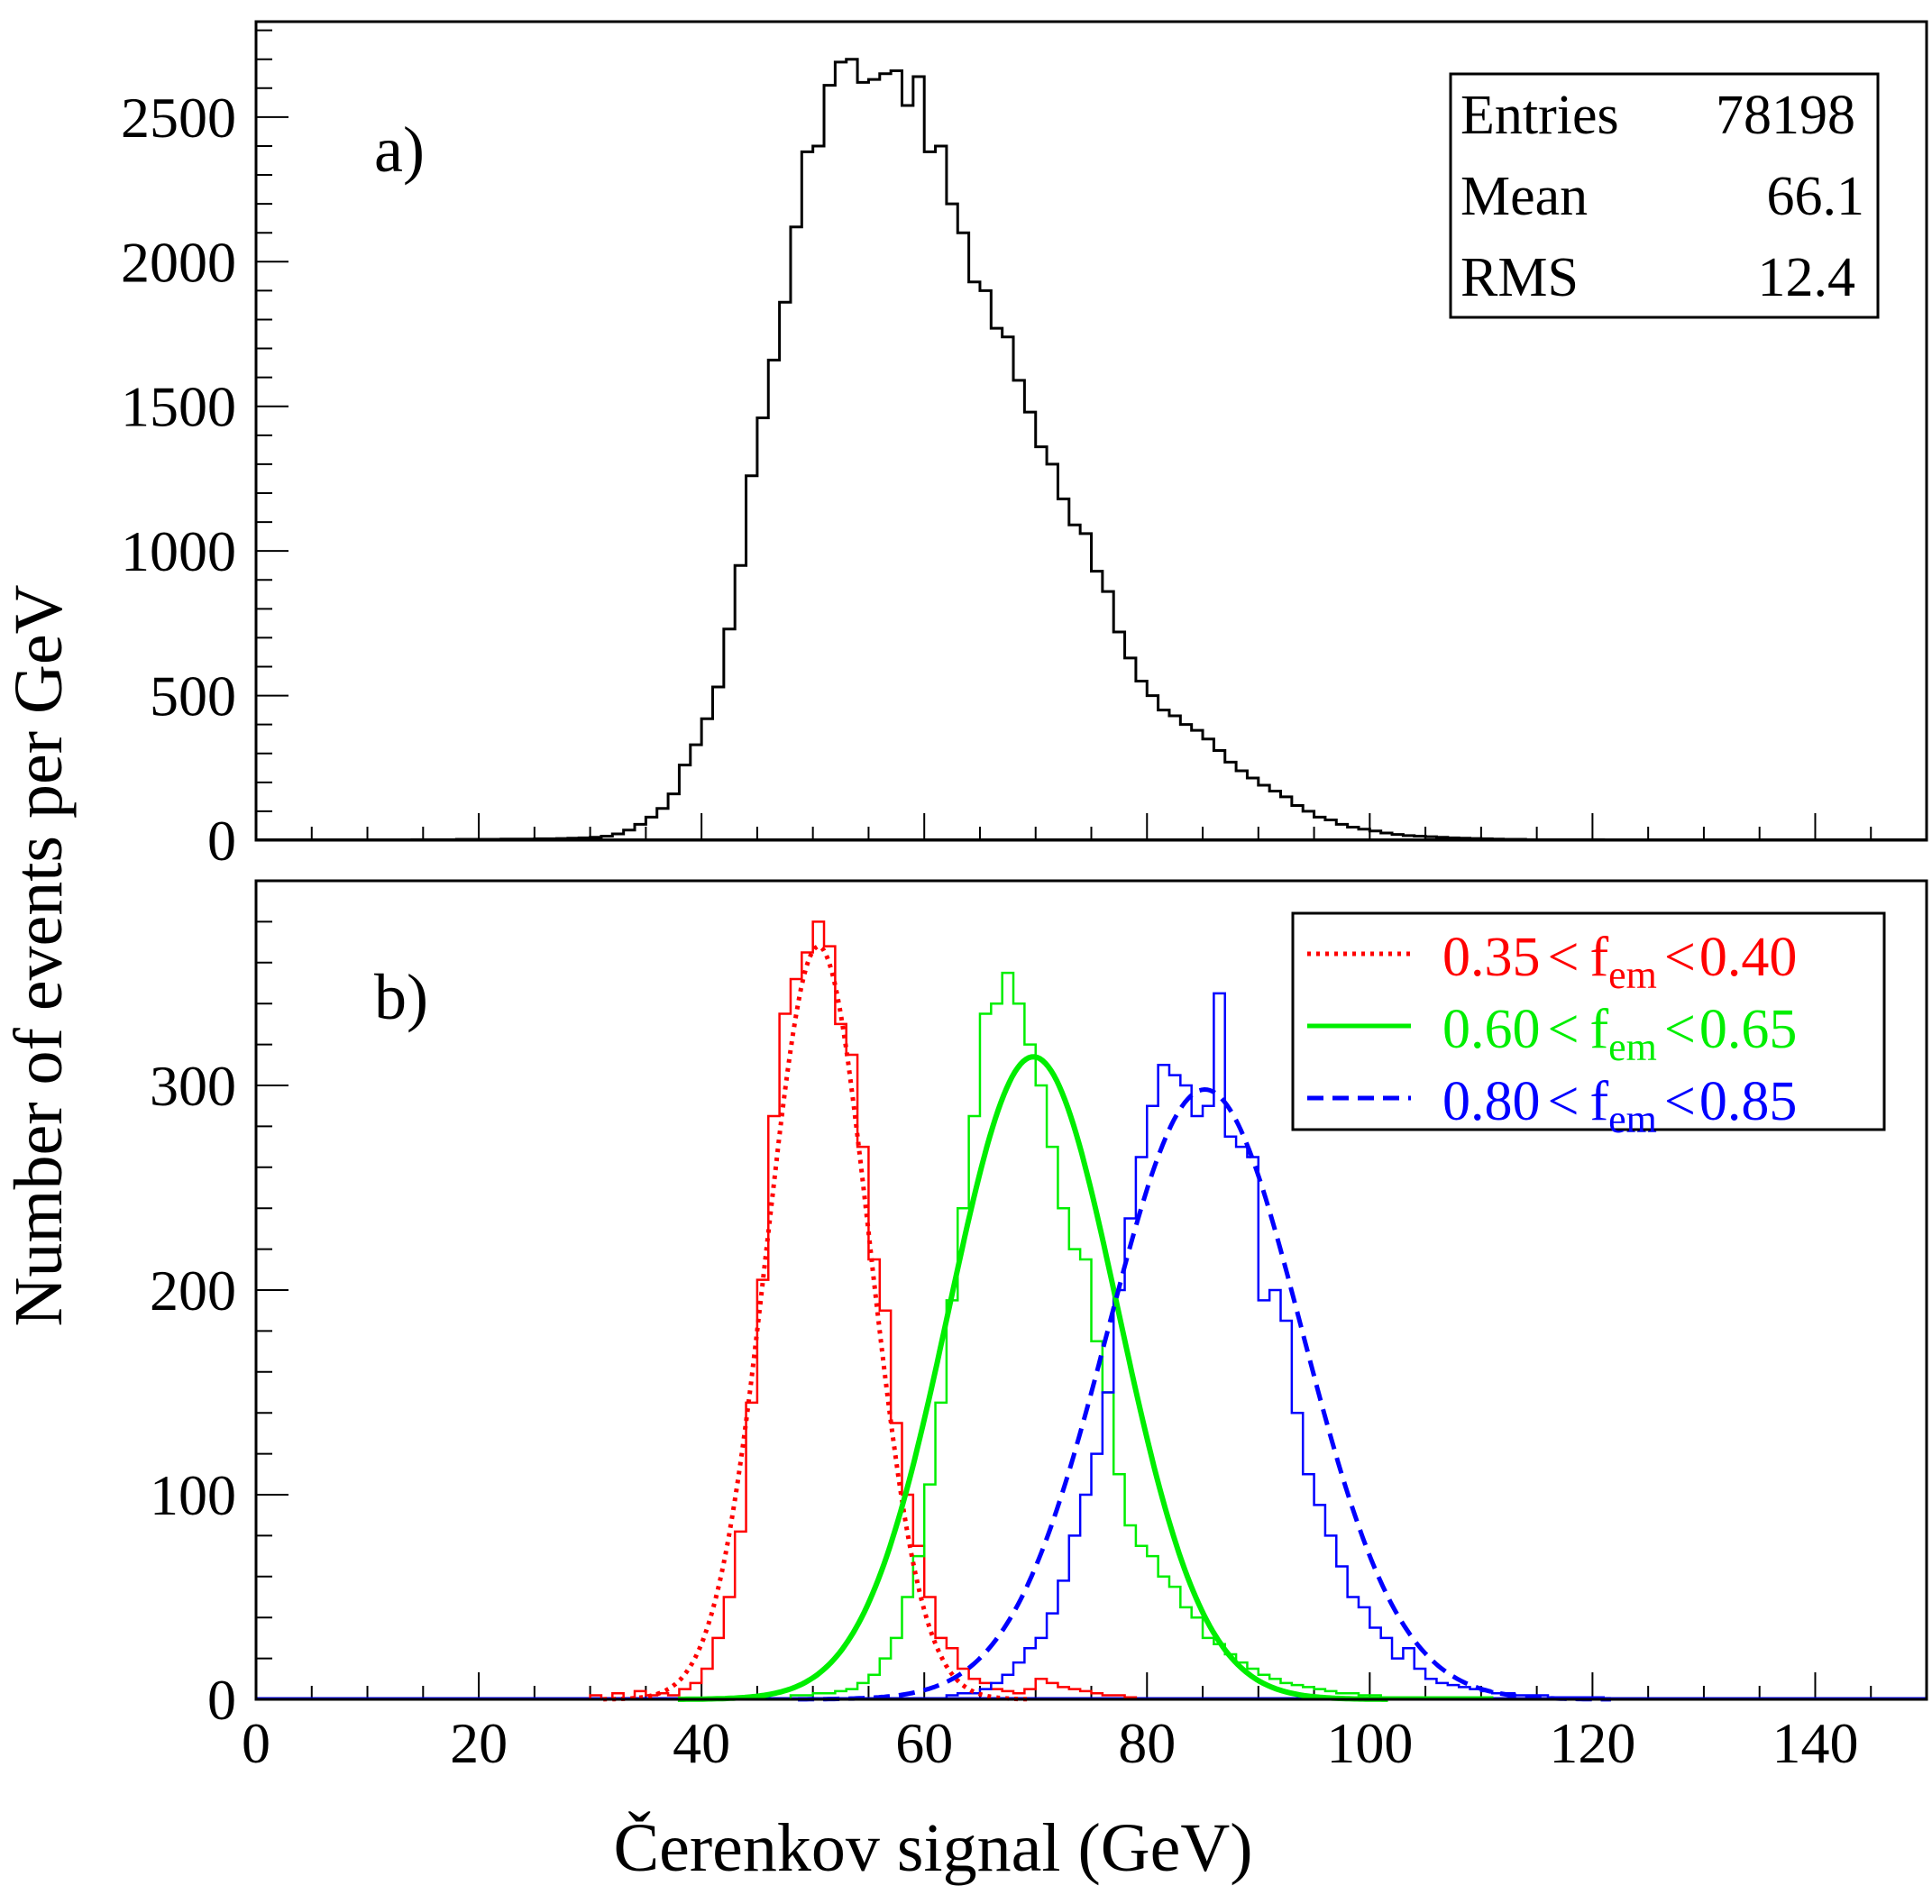 This screenshot has height=1904, width=1932. Describe the element at coordinates (1540, 115) in the screenshot. I see `stats-entries-label: Entries` at that location.